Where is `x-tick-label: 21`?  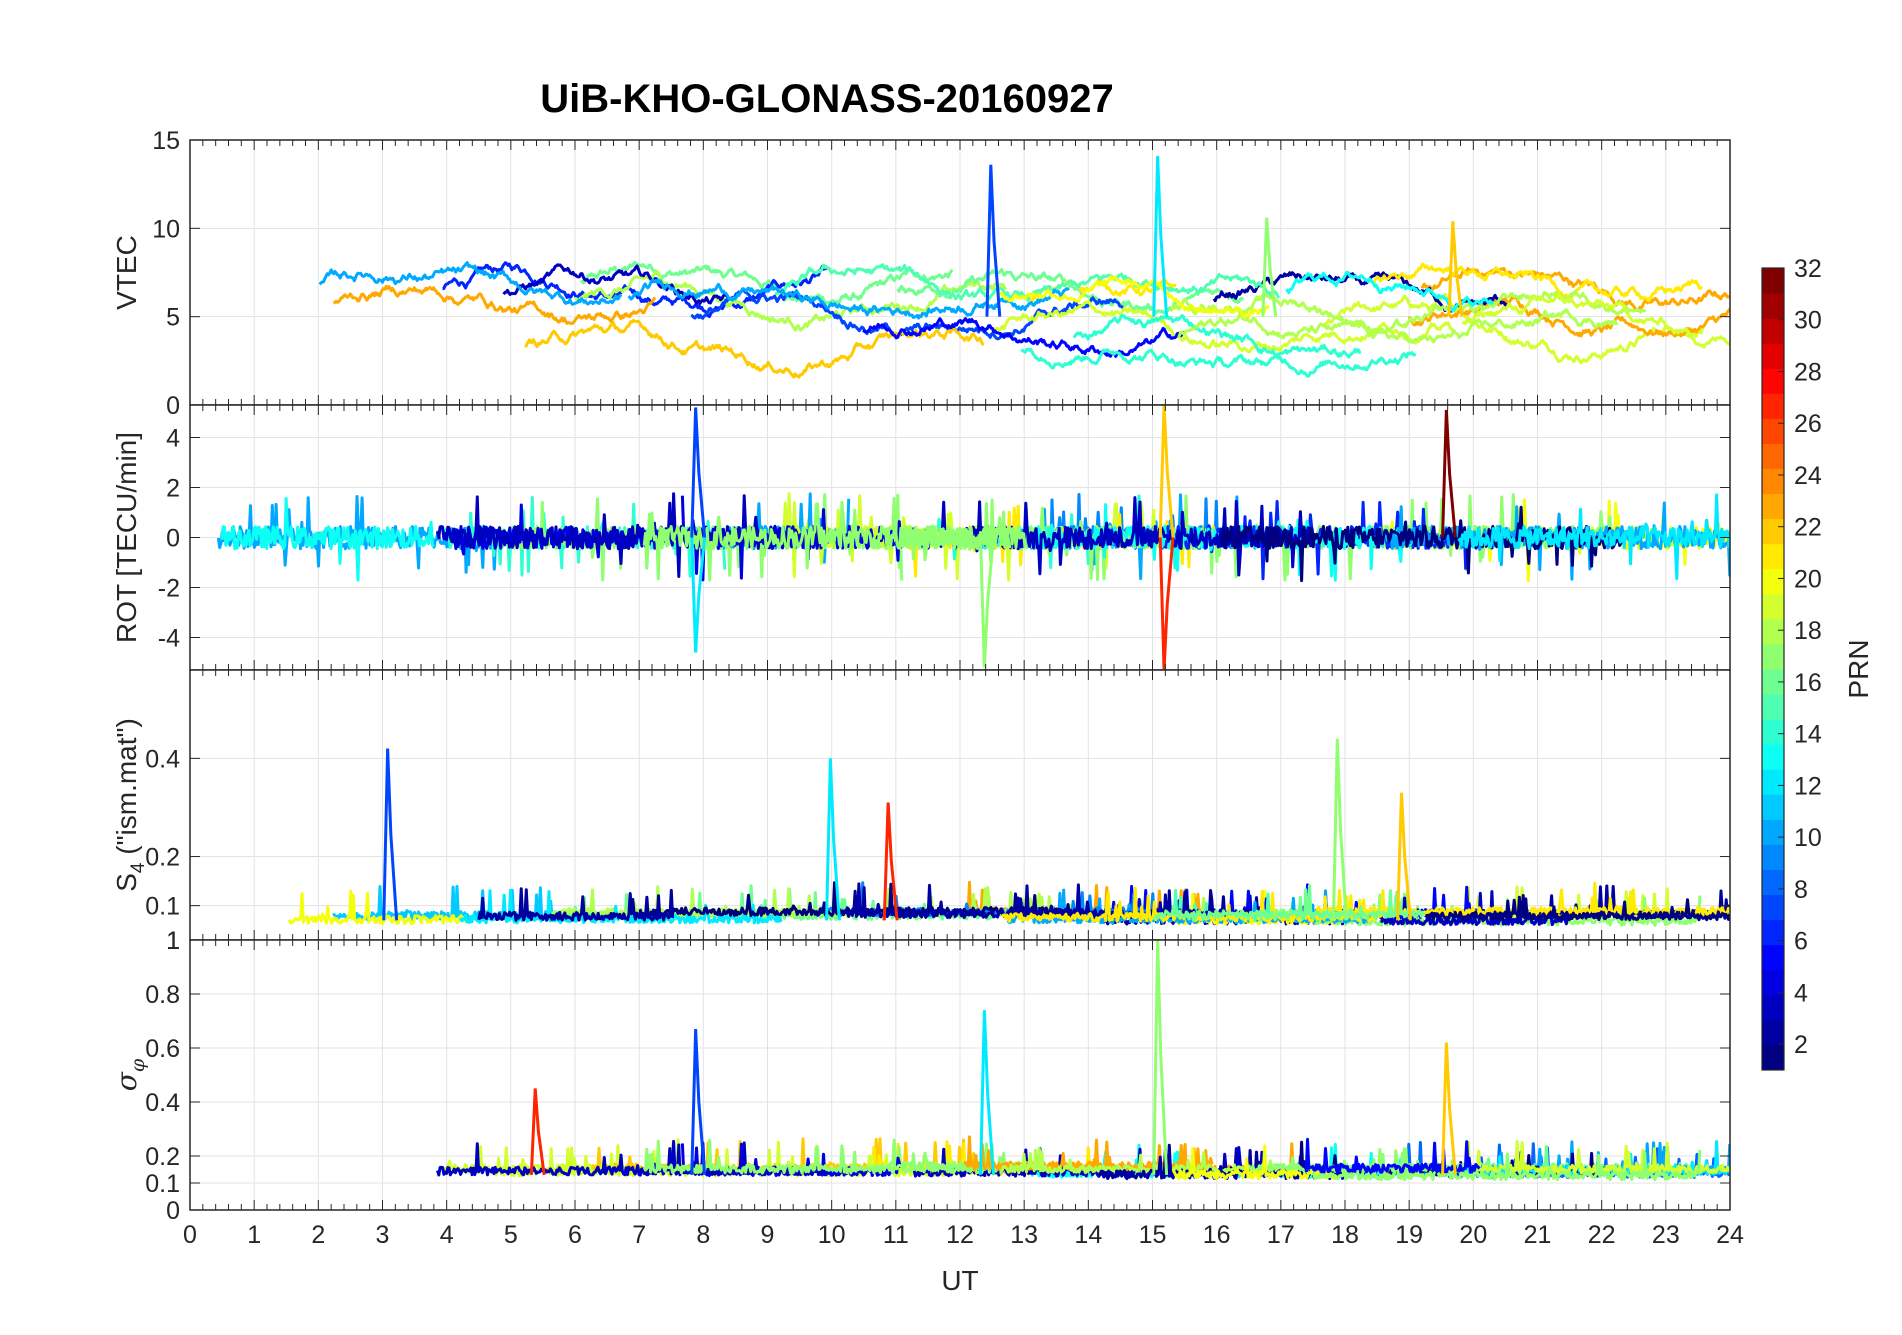
x-tick-label: 21 is located at coordinates (1538, 1235).